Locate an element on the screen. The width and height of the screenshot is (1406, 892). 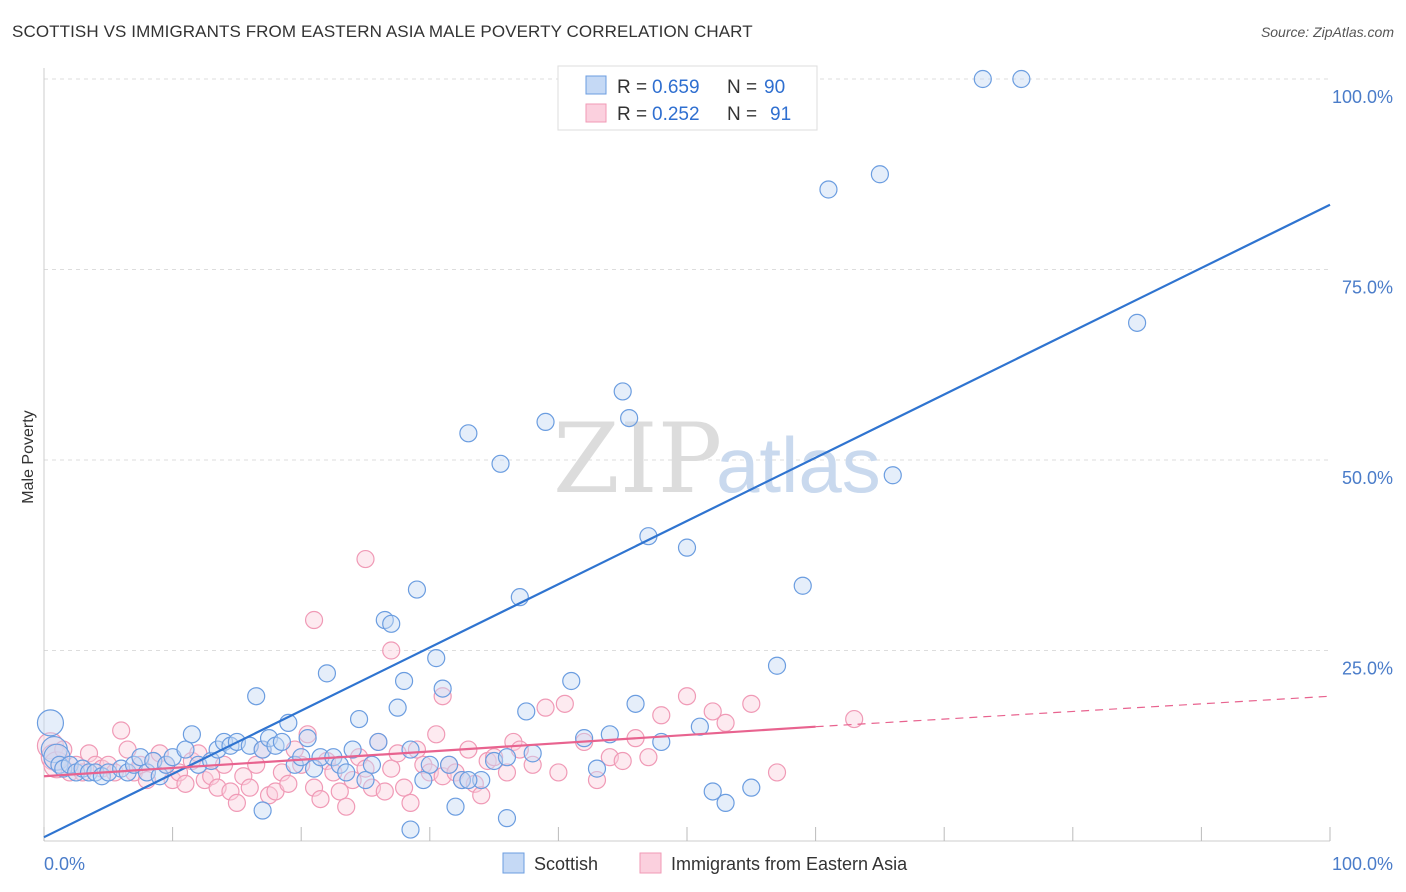
legend-r-label-eastern-asia: R = is located at coordinates (632, 114).